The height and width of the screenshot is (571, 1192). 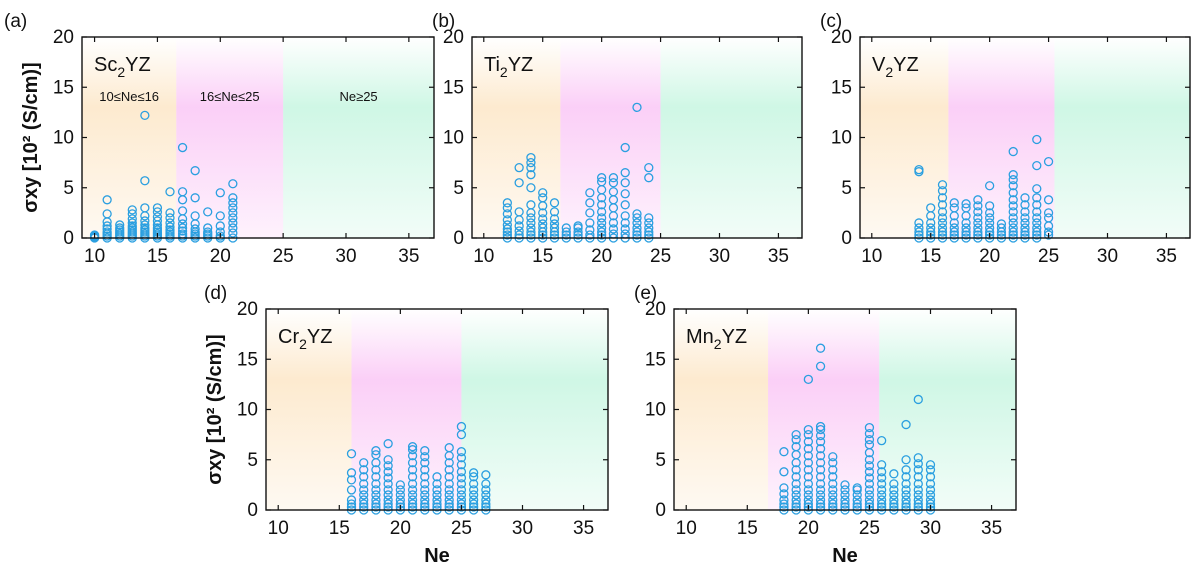 What do you see at coordinates (845, 556) in the screenshot?
I see `x-axis-title: Ne` at bounding box center [845, 556].